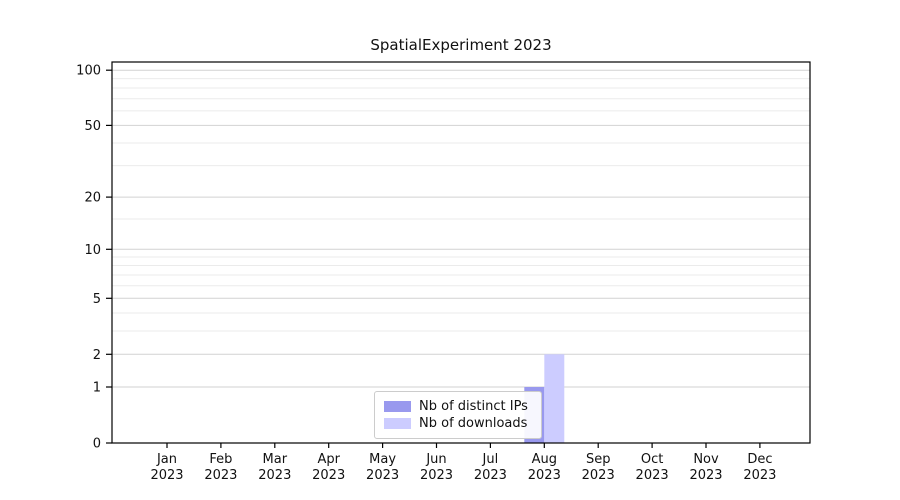 Image resolution: width=900 pixels, height=500 pixels. Describe the element at coordinates (652, 459) in the screenshot. I see `x-tick-label-month: Oct` at that location.